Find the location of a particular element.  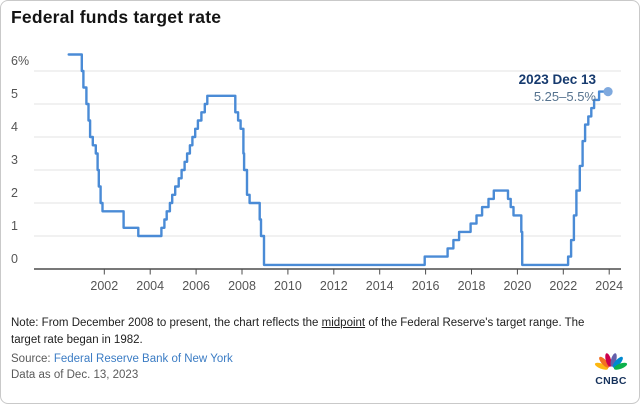

x-tick-label: 2002 is located at coordinates (104, 286).